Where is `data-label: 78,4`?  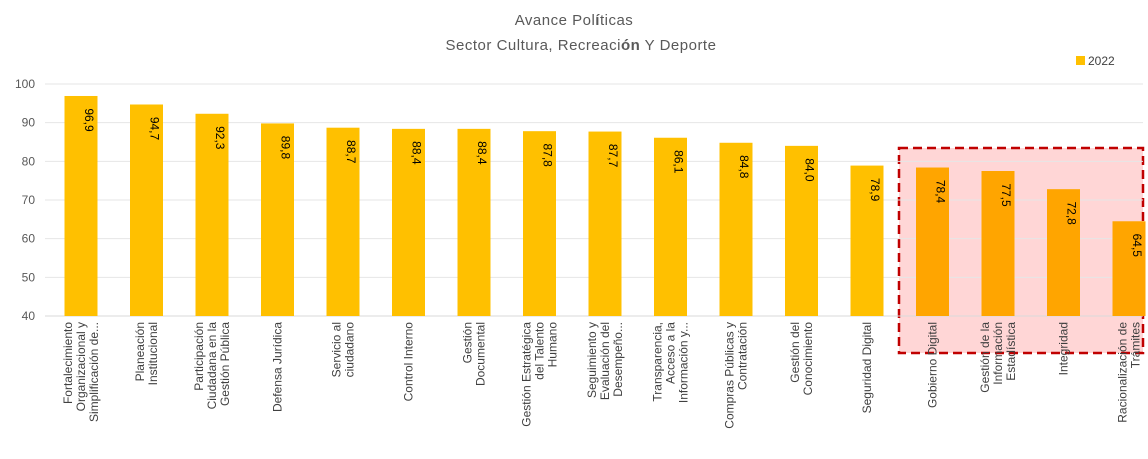
data-label: 78,4 is located at coordinates (941, 192).